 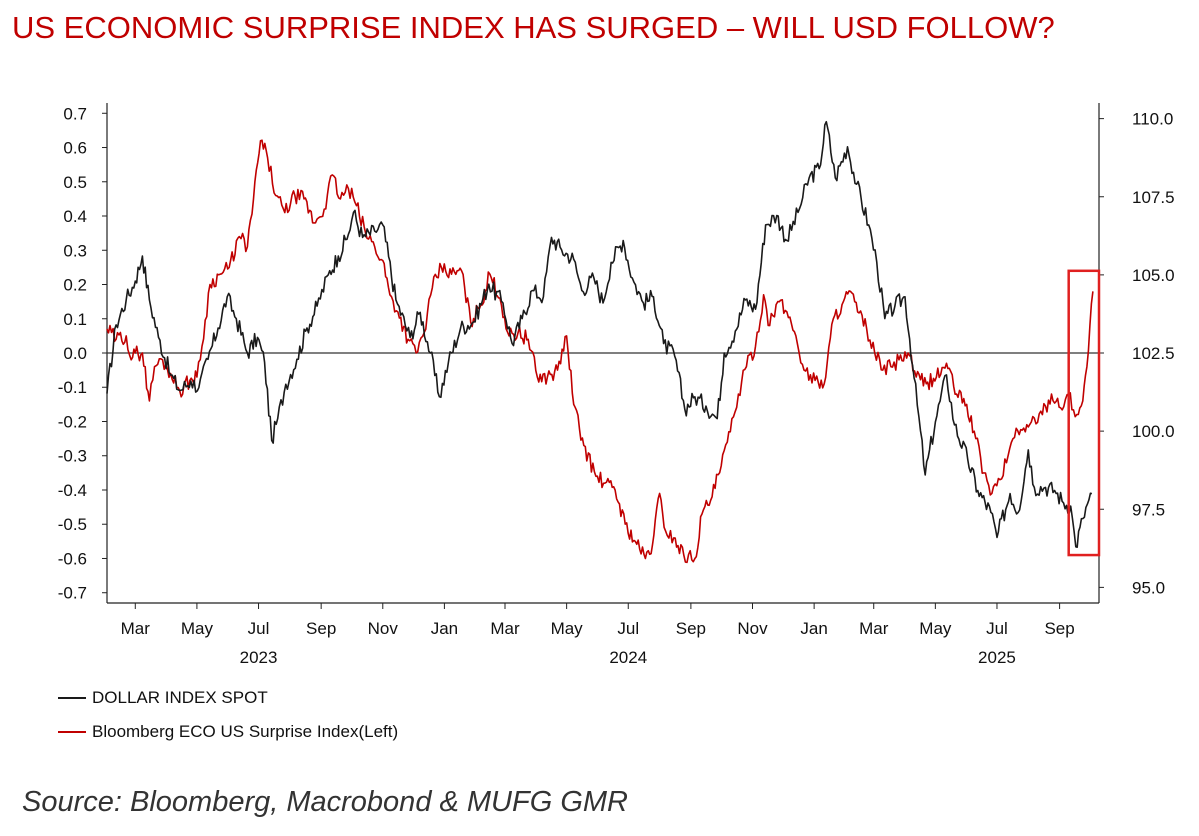 What do you see at coordinates (72, 421) in the screenshot?
I see `left-tick-label: -0.2` at bounding box center [72, 421].